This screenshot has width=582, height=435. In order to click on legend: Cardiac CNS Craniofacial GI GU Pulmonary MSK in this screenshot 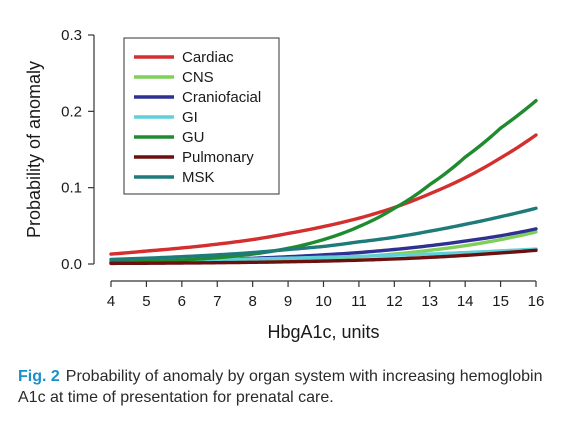, I will do `click(201, 116)`.